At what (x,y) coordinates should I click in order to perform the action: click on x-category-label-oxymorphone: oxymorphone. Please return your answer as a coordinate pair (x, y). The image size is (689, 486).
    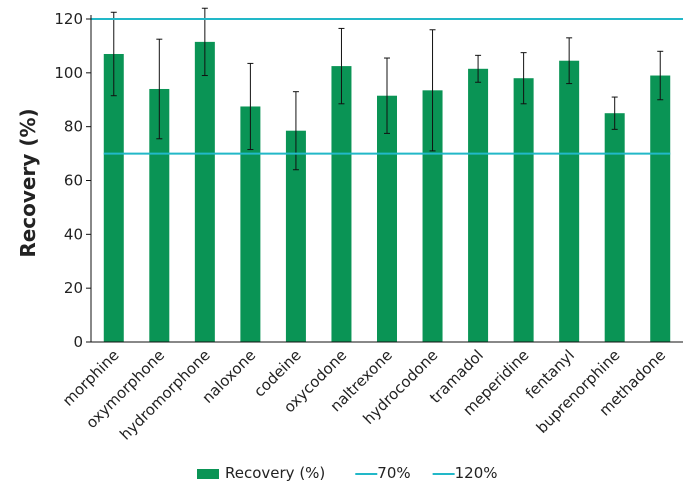
    Looking at the image, I should click on (125, 389).